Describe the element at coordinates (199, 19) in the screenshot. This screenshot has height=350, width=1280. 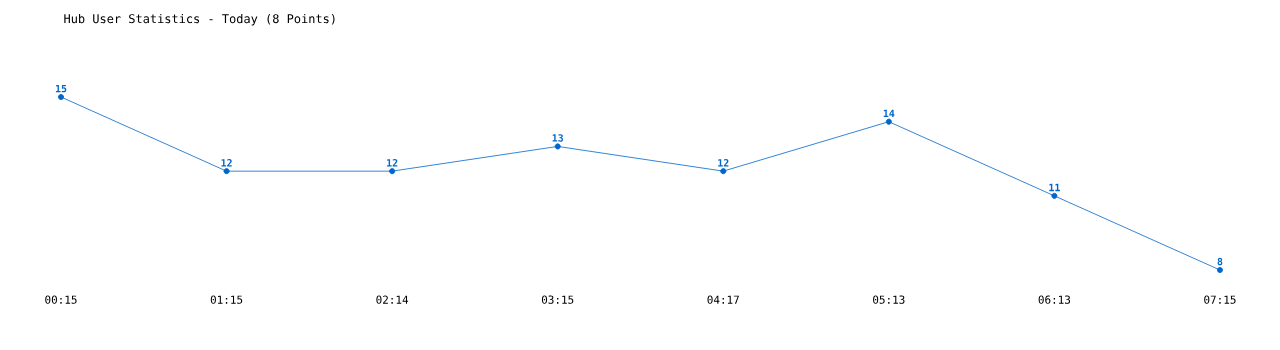
I see `chart-title: Hub User Statistics - Today (8 Points)` at that location.